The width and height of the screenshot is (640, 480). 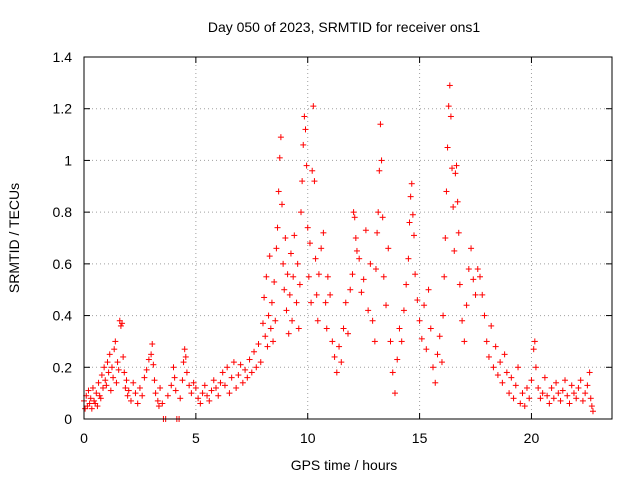 What do you see at coordinates (84, 438) in the screenshot?
I see `x-tick-label: 0` at bounding box center [84, 438].